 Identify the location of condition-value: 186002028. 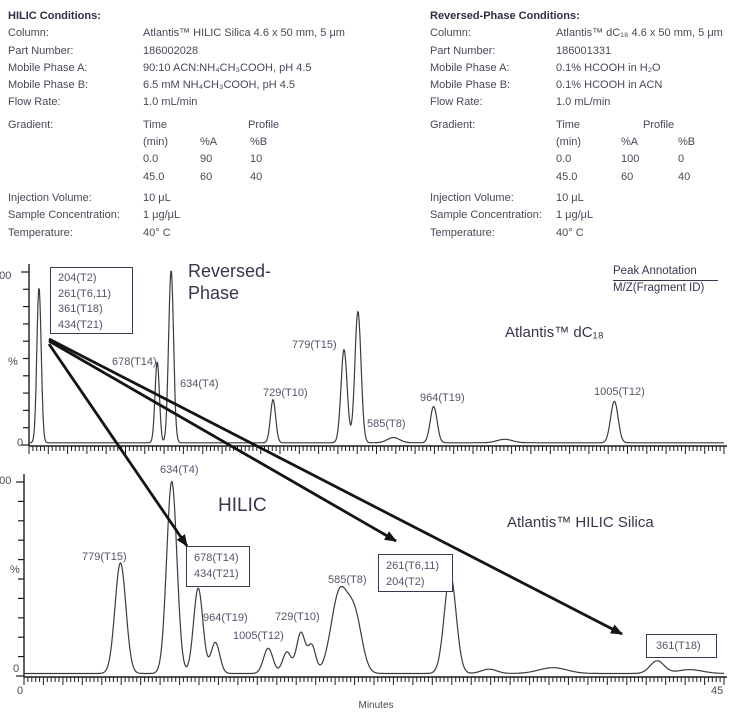
(171, 50).